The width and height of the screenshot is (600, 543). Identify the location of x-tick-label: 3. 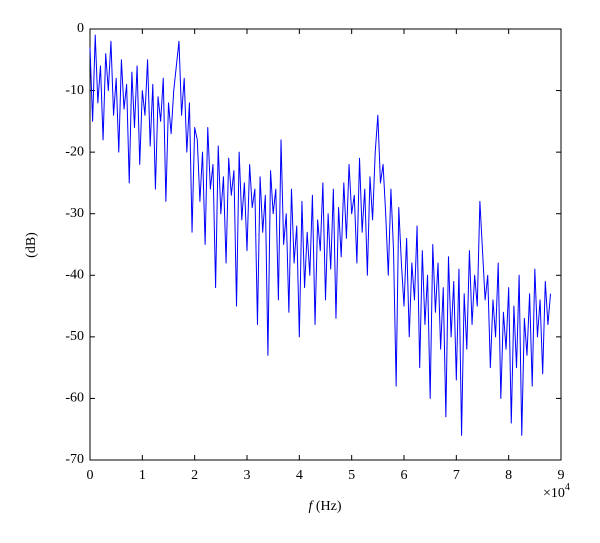
(247, 475).